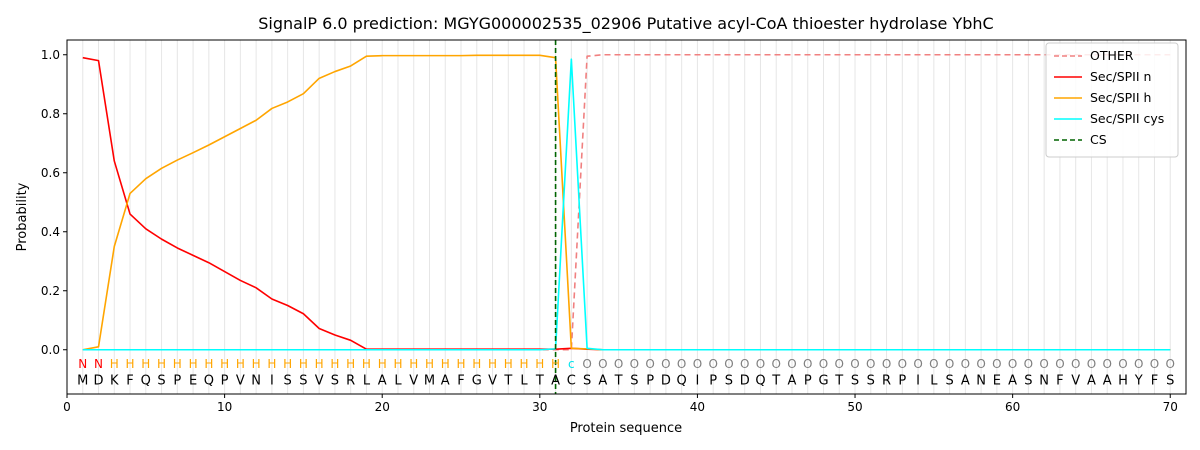 This screenshot has width=1200, height=450. I want to click on x-tick-label: 10, so click(224, 407).